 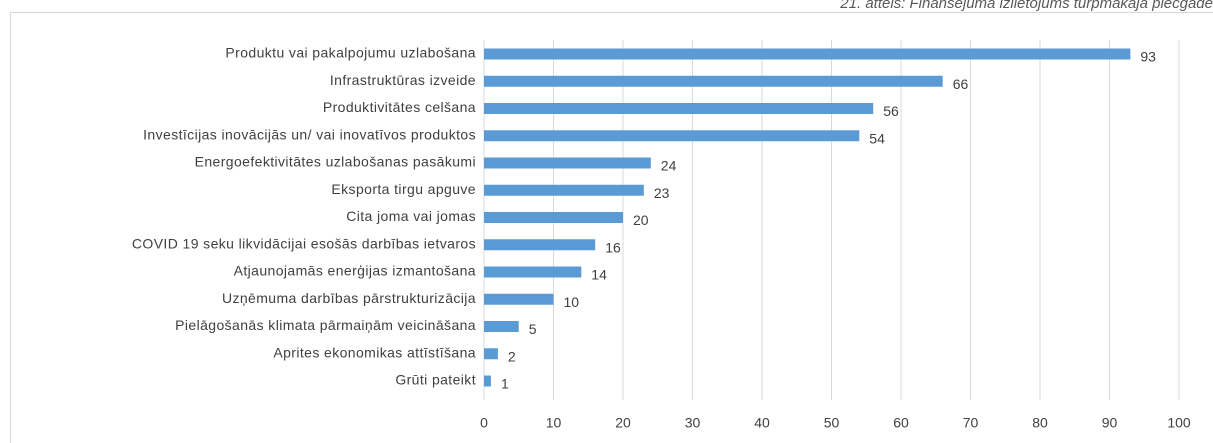 What do you see at coordinates (484, 423) in the screenshot?
I see `x-tick-label: 0` at bounding box center [484, 423].